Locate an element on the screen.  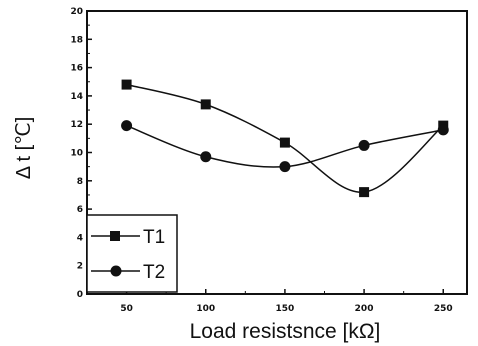
y-tick-label: 8 is located at coordinates (80, 182).